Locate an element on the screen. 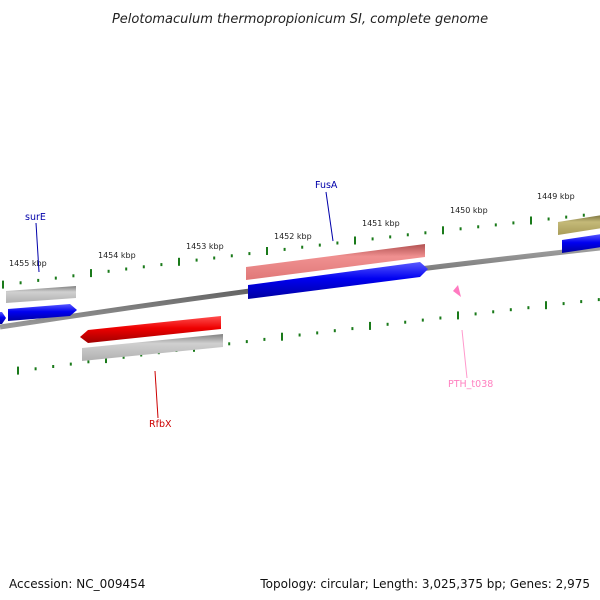 The height and width of the screenshot is (600, 600). trna-feature is located at coordinates (457, 291).